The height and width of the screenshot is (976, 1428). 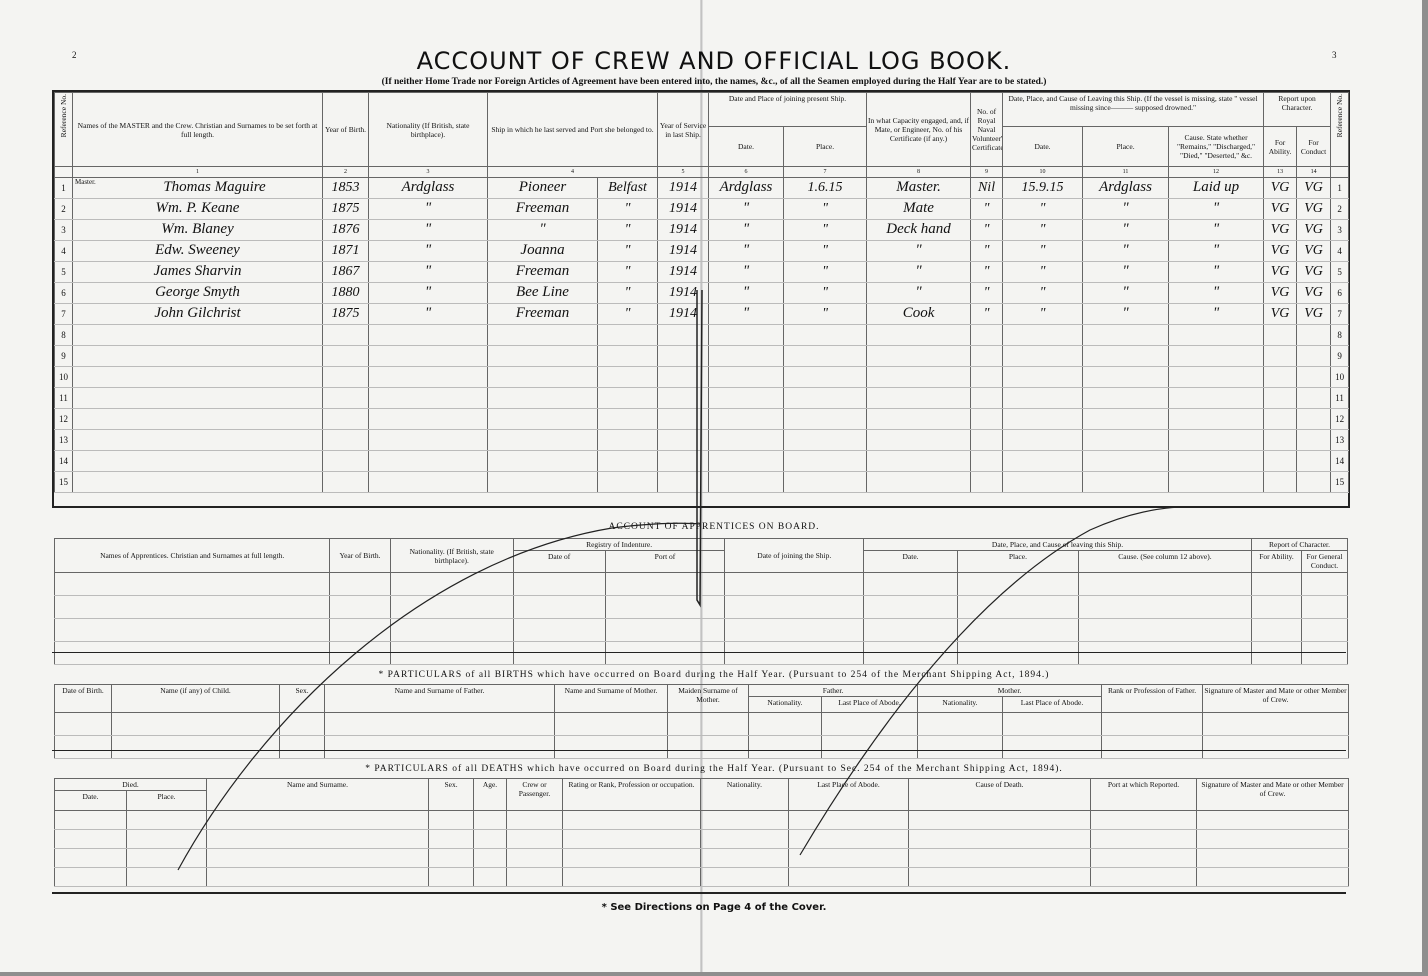 I want to click on crew-year: 1875, so click(x=345, y=208).